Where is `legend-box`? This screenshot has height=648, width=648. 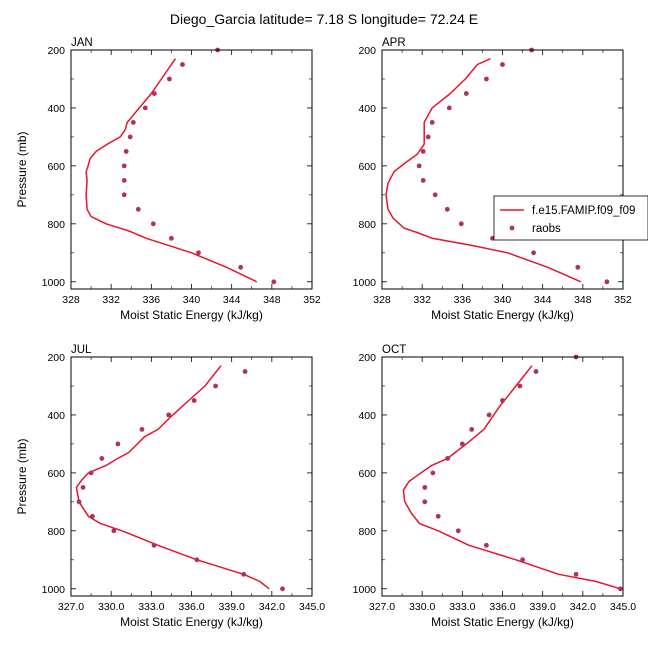
legend-box is located at coordinates (570, 218).